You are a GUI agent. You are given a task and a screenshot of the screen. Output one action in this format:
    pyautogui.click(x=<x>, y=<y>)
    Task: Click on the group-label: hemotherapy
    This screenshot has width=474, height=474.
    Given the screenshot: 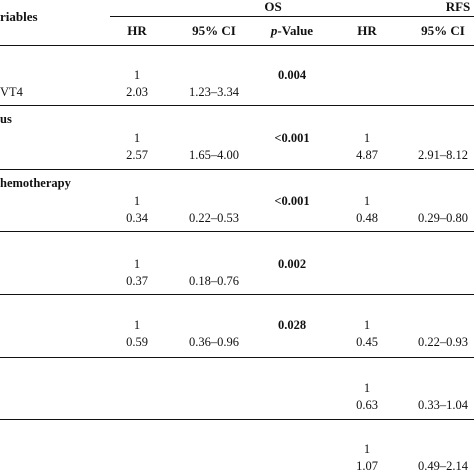 What is the action you would take?
    pyautogui.click(x=35, y=183)
    